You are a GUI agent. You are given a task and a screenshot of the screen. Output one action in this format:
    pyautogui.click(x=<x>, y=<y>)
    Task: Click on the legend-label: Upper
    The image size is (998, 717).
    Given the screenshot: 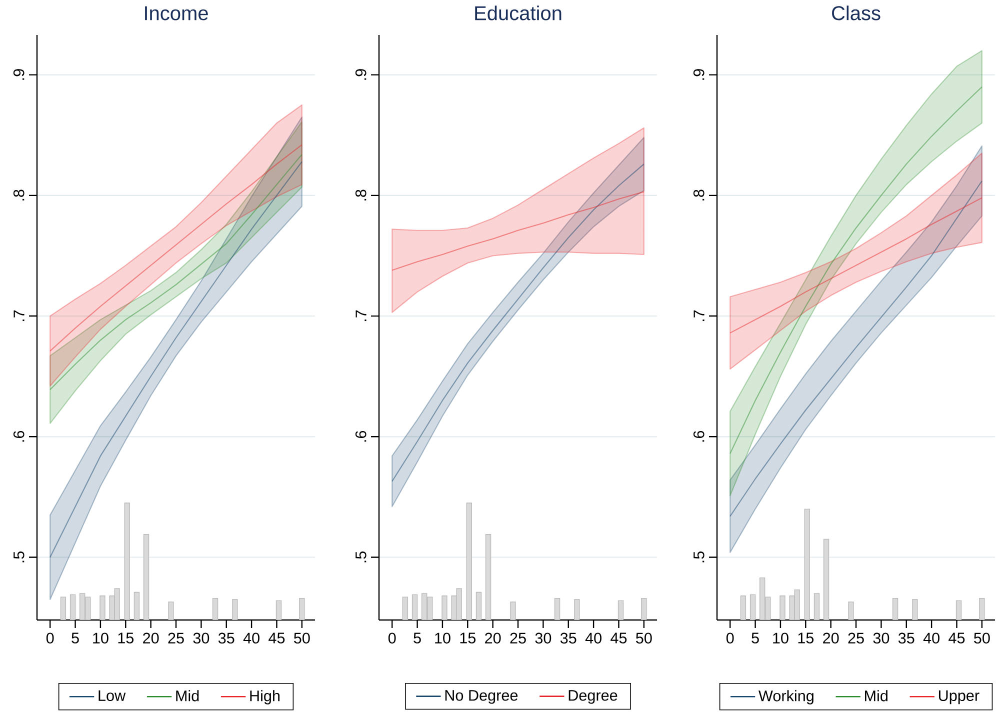 What is the action you would take?
    pyautogui.click(x=959, y=697)
    